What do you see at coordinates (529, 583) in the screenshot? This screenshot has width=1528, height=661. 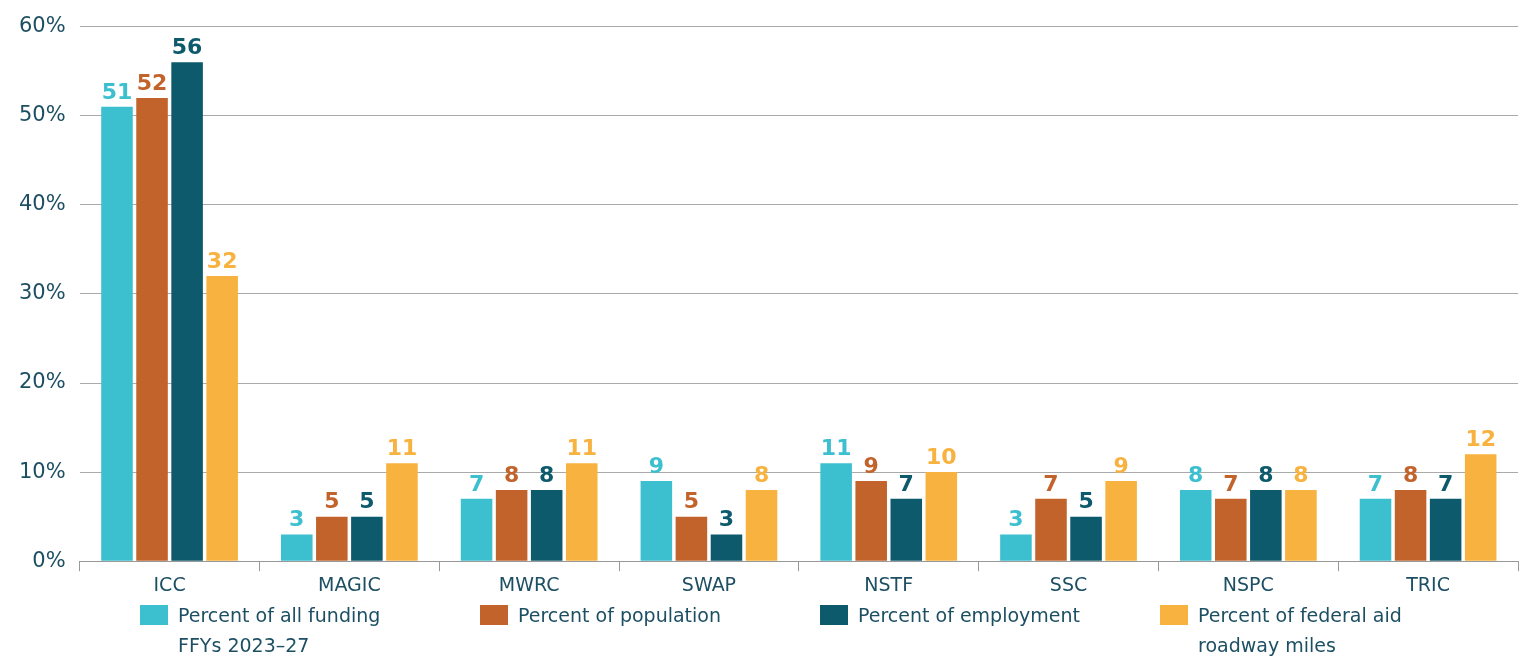 I see `x-tick-label: MWRC` at bounding box center [529, 583].